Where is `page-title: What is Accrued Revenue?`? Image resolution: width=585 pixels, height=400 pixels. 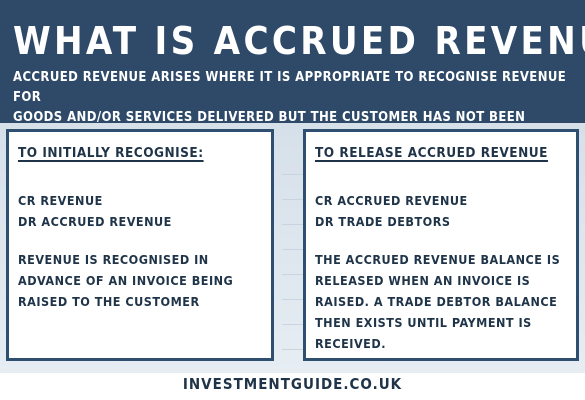 page-title: What is Accrued Revenue? is located at coordinates (299, 41).